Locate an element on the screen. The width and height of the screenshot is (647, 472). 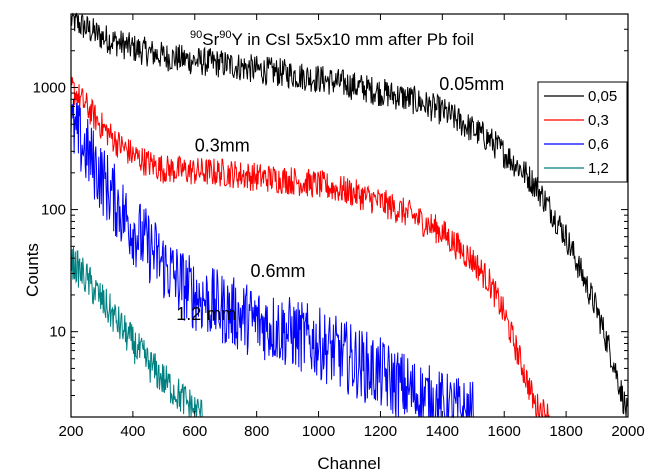
legend: 0,05 0,3 0,6 1,2 is located at coordinates (582, 132).